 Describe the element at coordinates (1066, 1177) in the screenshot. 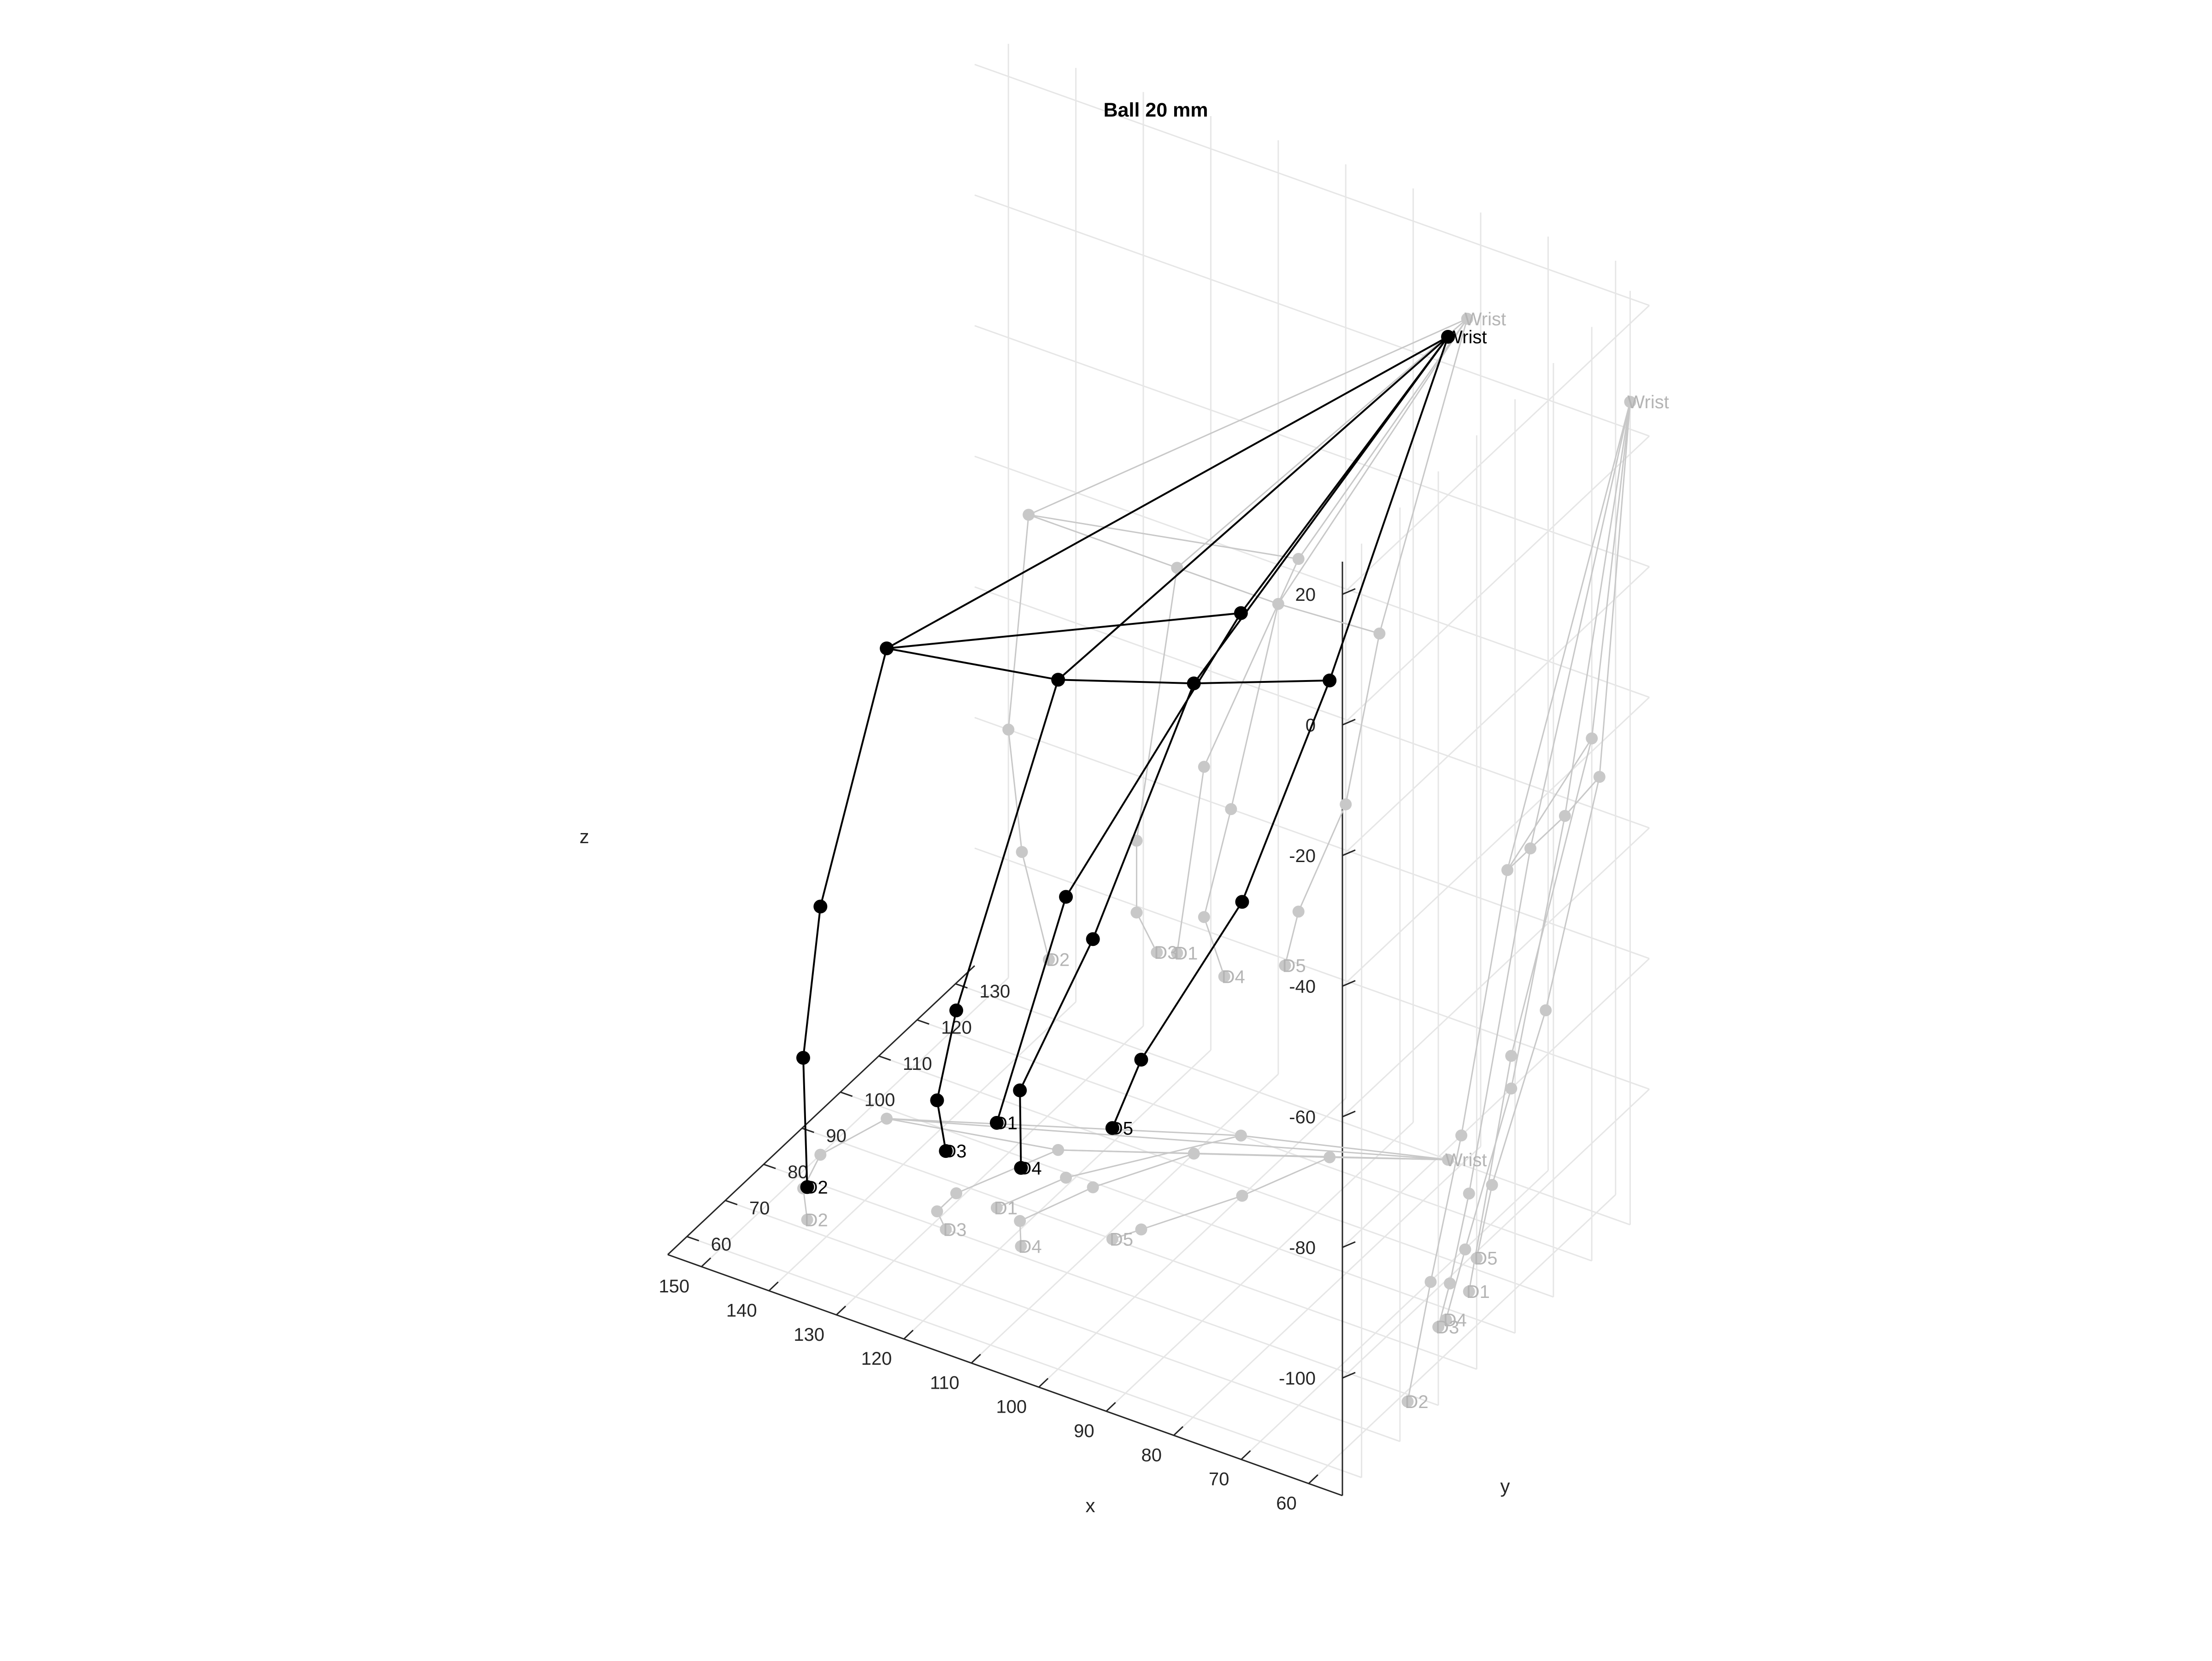

I see `proj-xy-joint-d1_b` at that location.